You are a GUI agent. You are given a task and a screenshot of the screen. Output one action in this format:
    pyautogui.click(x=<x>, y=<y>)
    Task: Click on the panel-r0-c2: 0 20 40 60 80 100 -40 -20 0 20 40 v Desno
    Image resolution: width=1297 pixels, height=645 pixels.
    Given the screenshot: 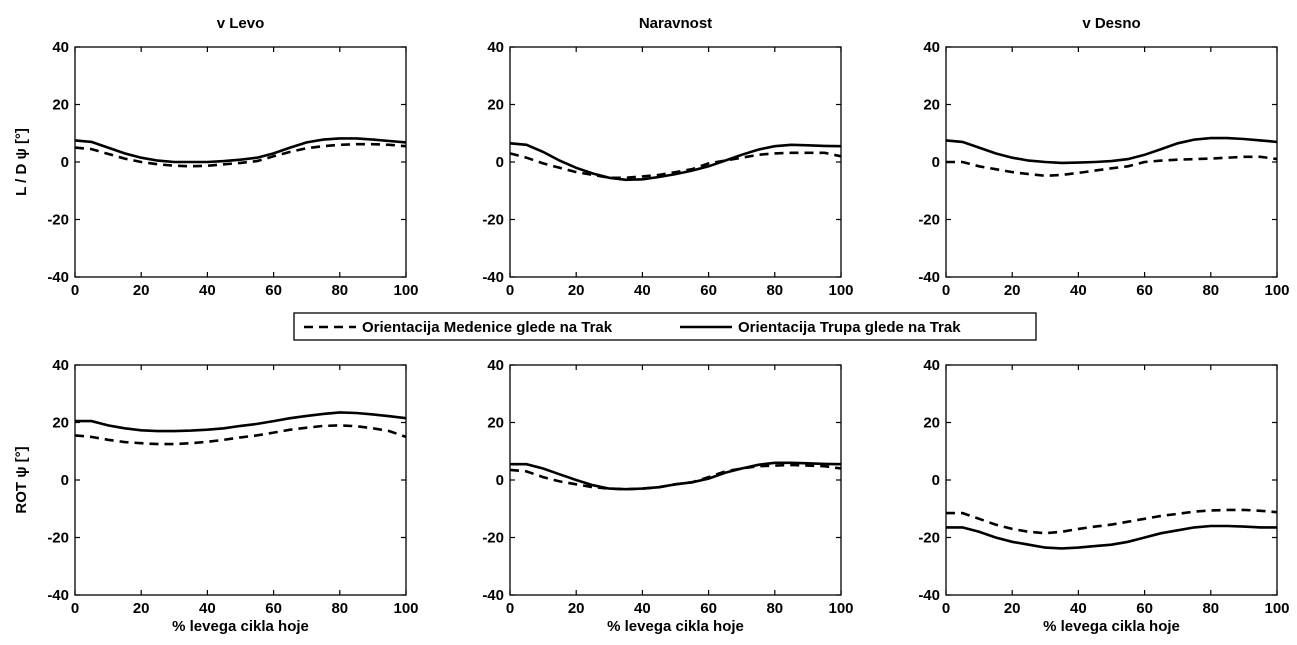 What is the action you would take?
    pyautogui.click(x=1103, y=157)
    